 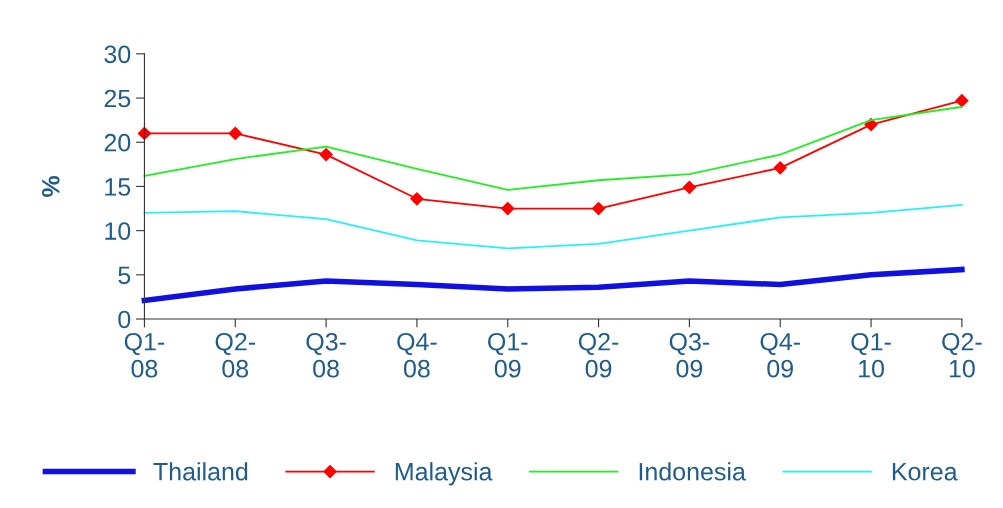 I want to click on x-tick-label: Q1- 10, so click(x=871, y=355).